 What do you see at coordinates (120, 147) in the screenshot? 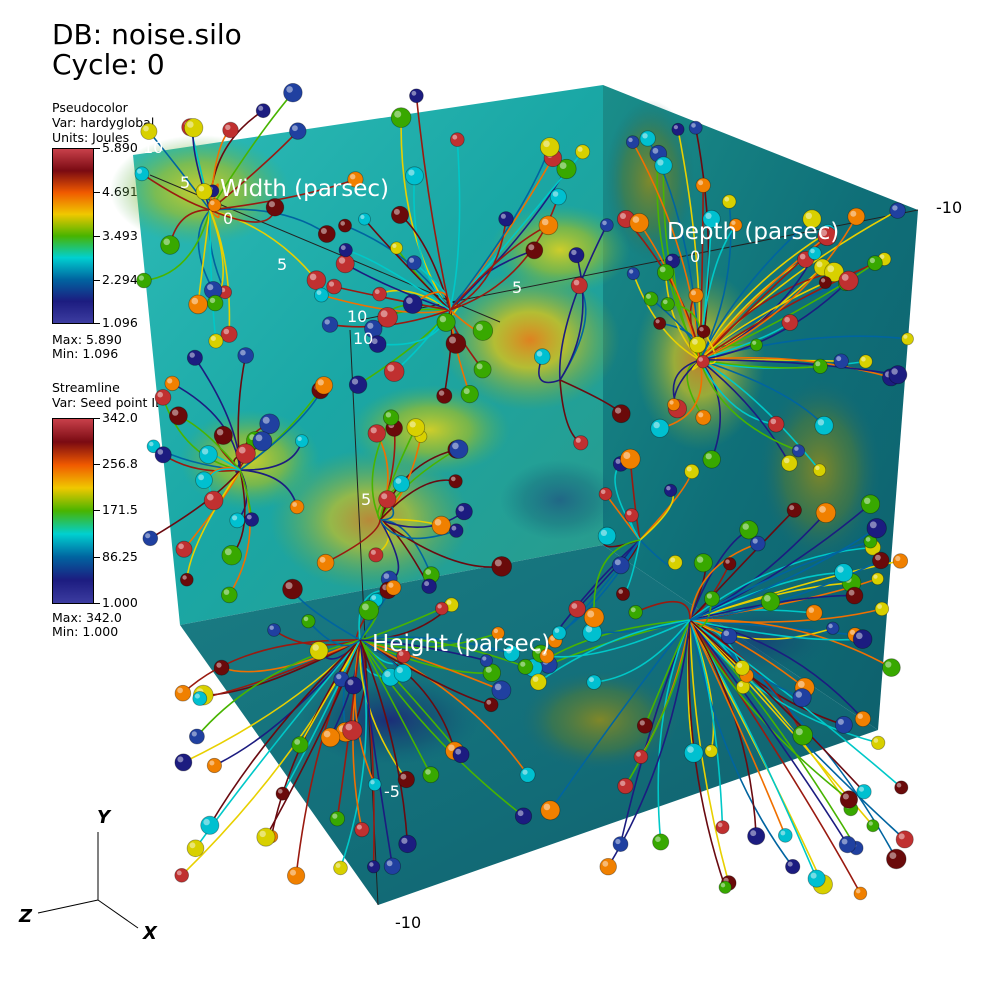
I see `pseudocolor-tick-label: 5.890` at bounding box center [120, 147].